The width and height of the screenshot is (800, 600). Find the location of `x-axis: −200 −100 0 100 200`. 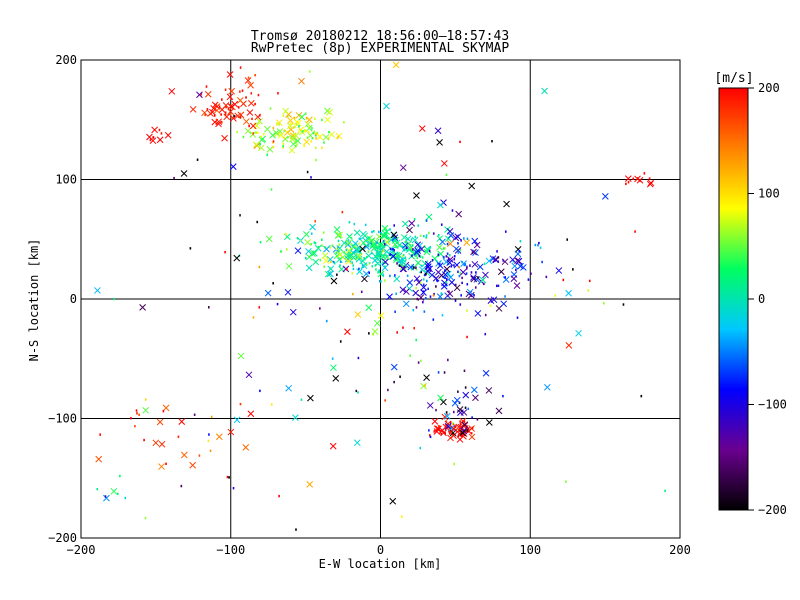

x-axis: −200 −100 0 100 200 is located at coordinates (379, 550).